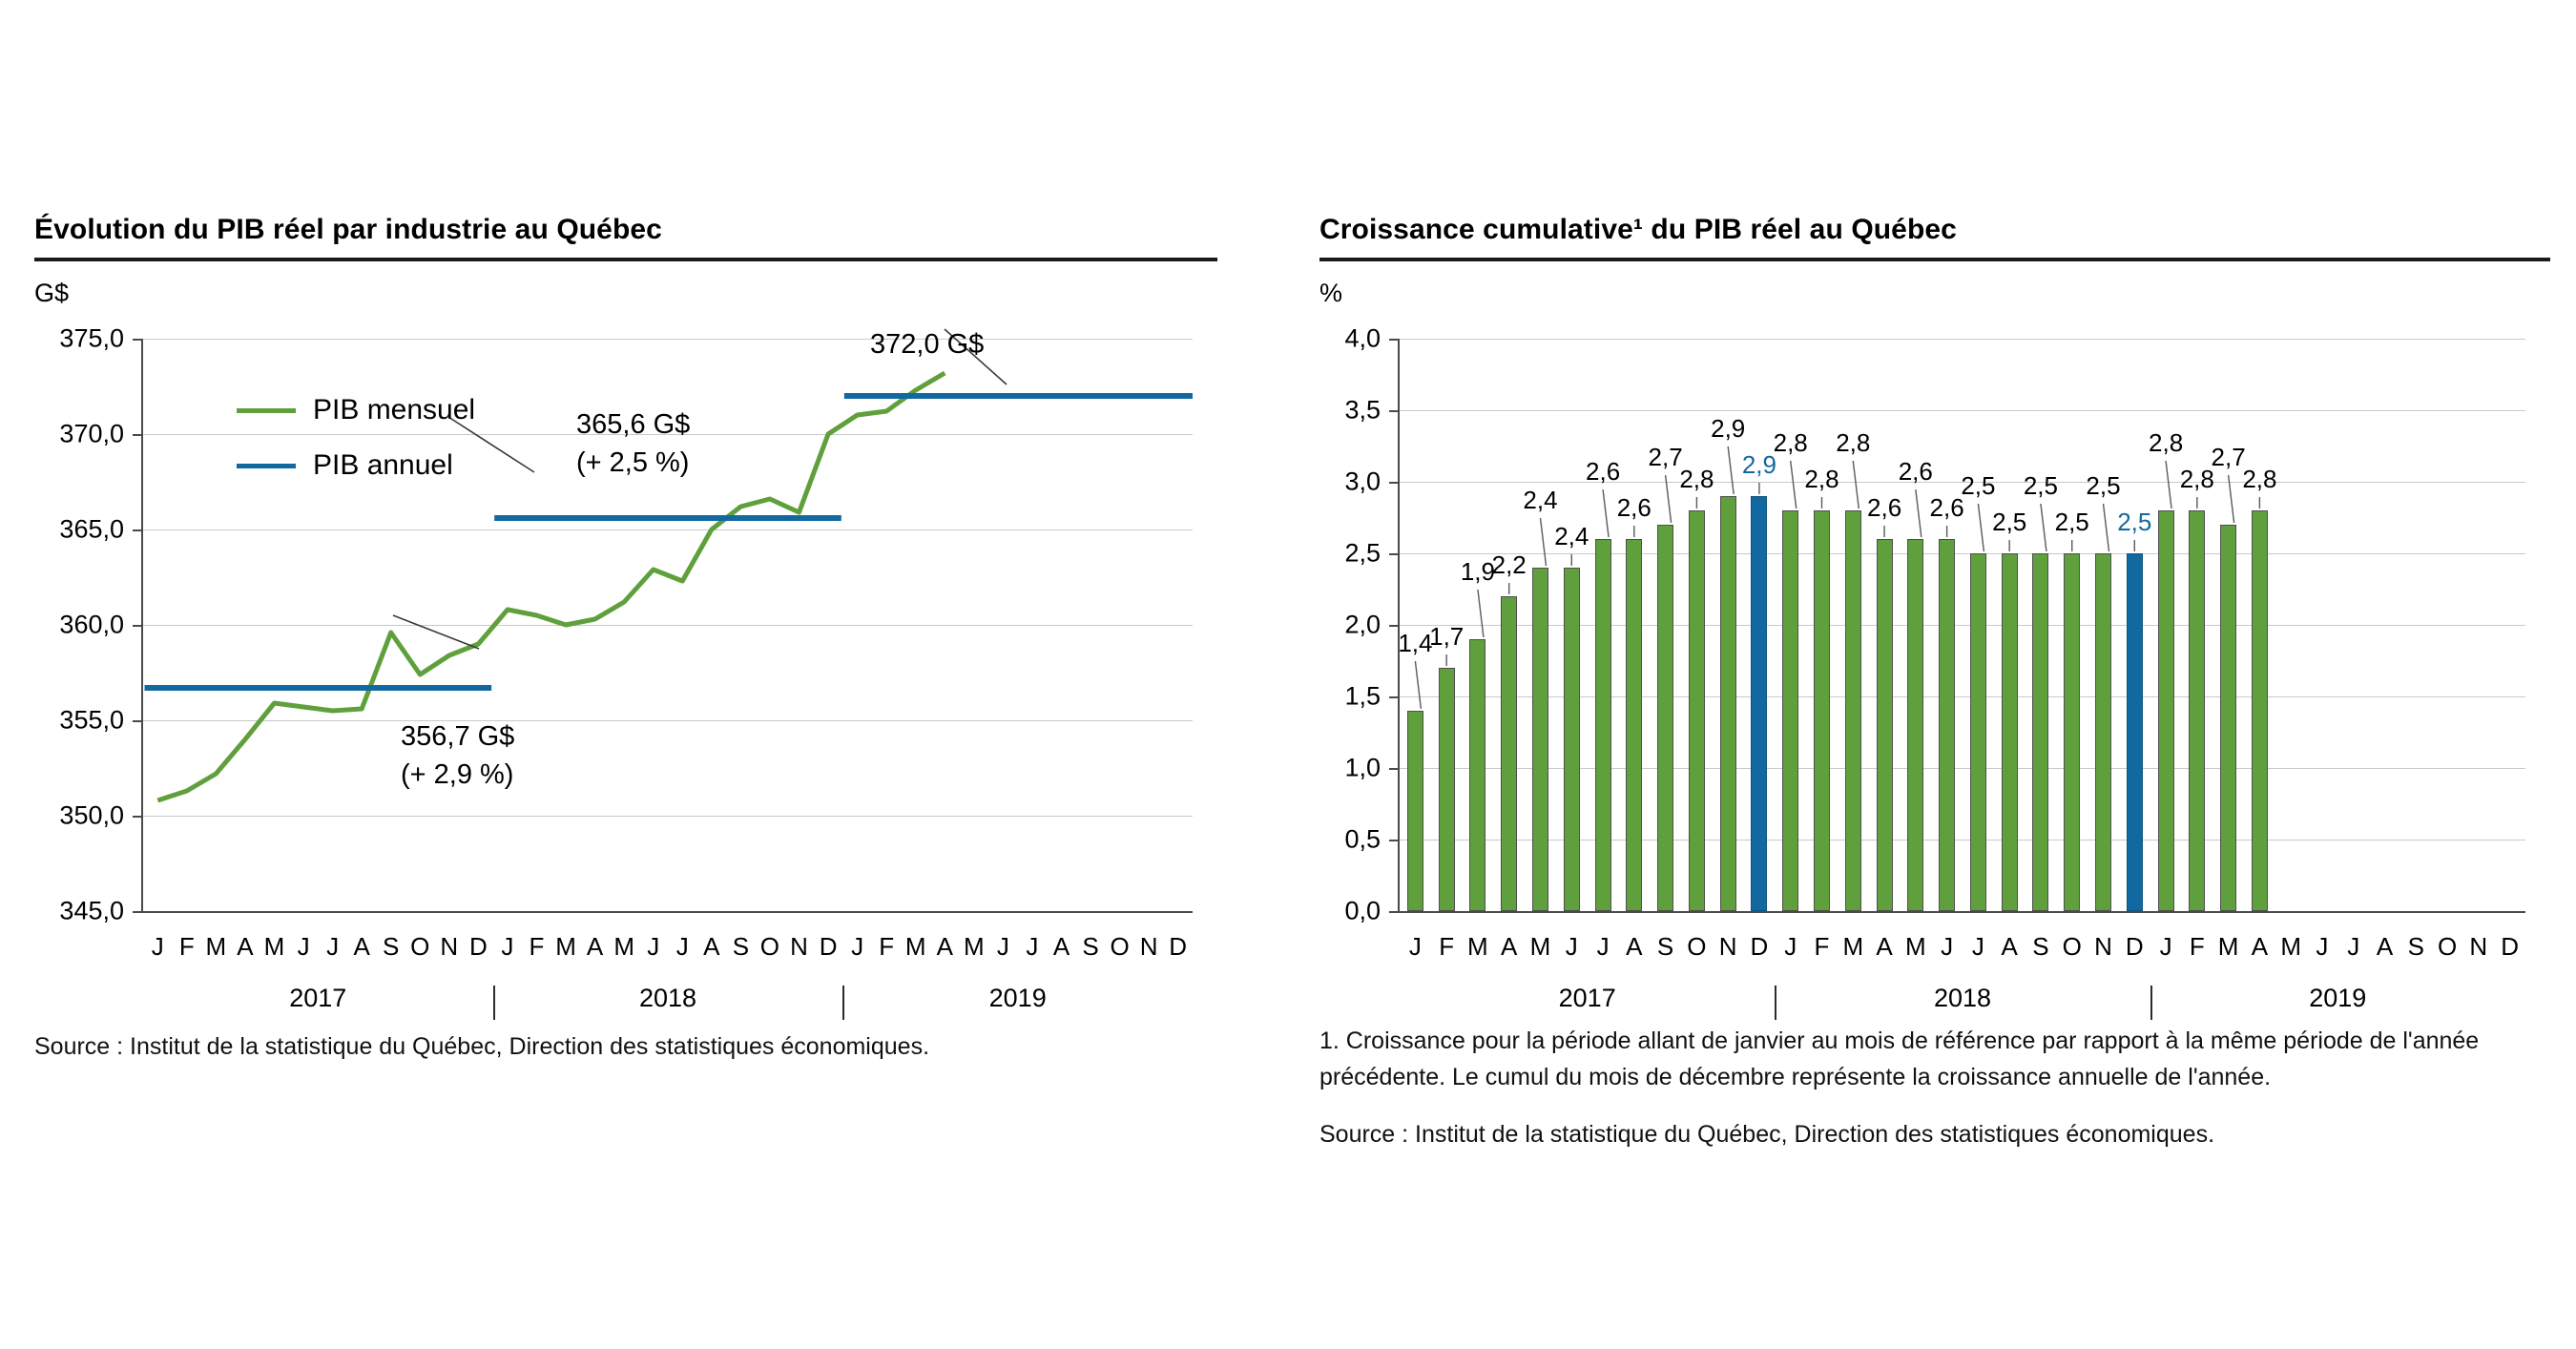 This screenshot has height=1349, width=2576. What do you see at coordinates (1934, 259) in the screenshot?
I see `right-title-rule` at bounding box center [1934, 259].